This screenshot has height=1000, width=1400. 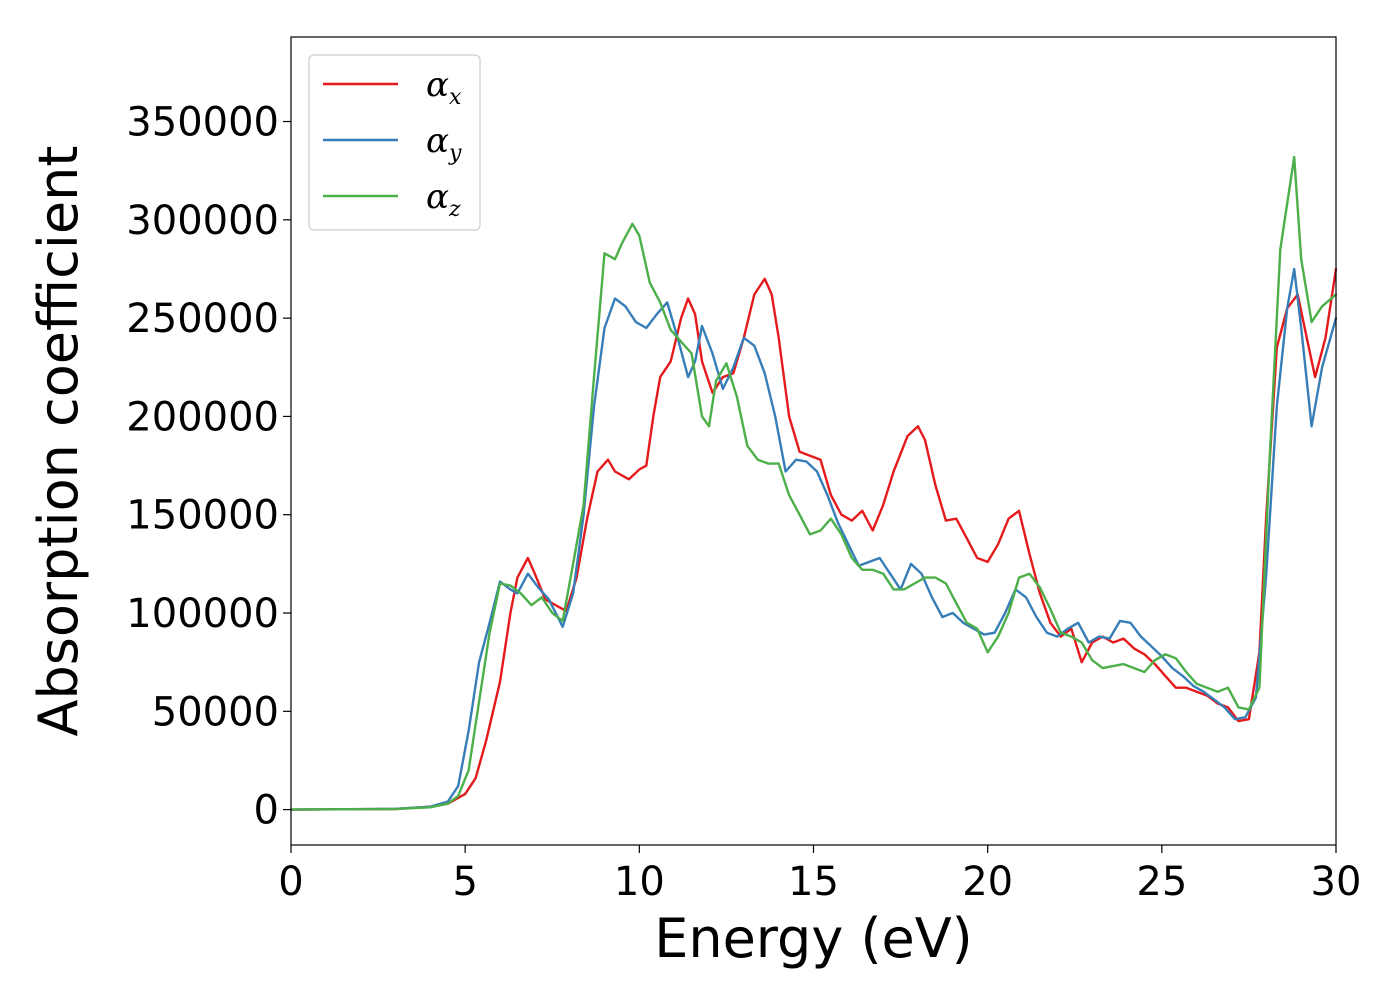 What do you see at coordinates (444, 143) in the screenshot?
I see `legend-label-y: αy` at bounding box center [444, 143].